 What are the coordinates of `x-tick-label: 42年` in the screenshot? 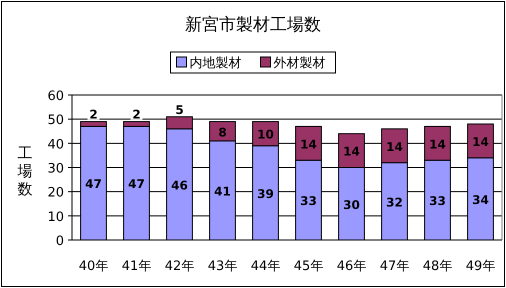 It's located at (179, 266).